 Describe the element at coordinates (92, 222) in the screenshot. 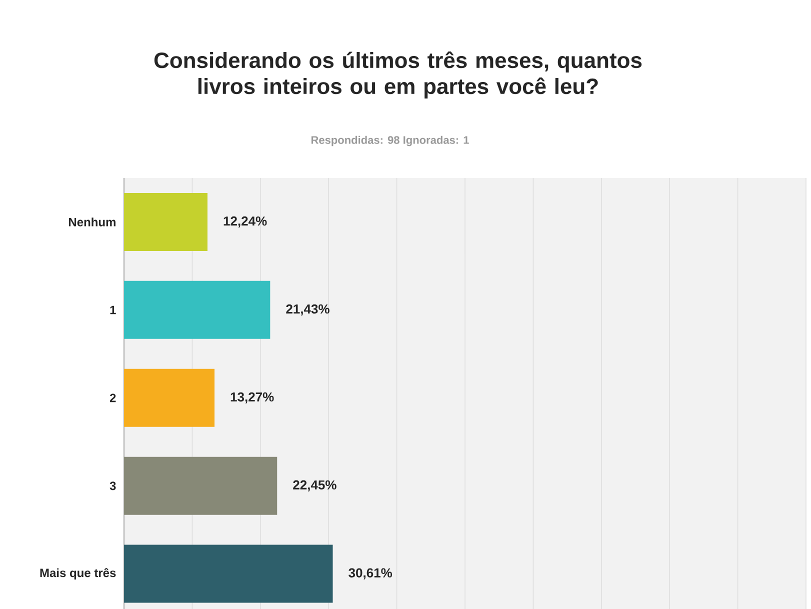

I see `y-tick-label: Nenhum` at that location.